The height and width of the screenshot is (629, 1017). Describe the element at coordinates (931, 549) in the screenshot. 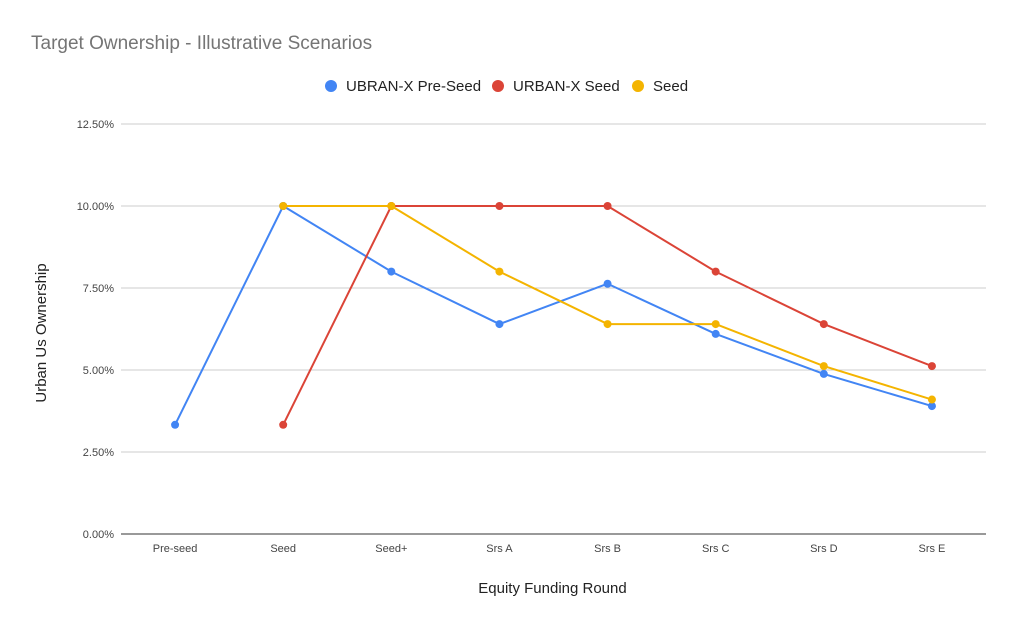

I see `x-tick-label: Srs E` at that location.